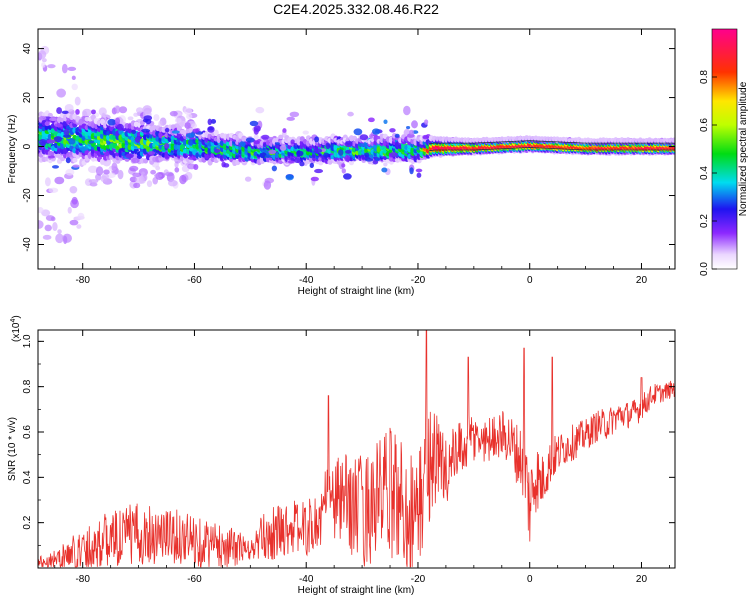 The height and width of the screenshot is (600, 750). I want to click on y-tick-label: 40, so click(27, 49).